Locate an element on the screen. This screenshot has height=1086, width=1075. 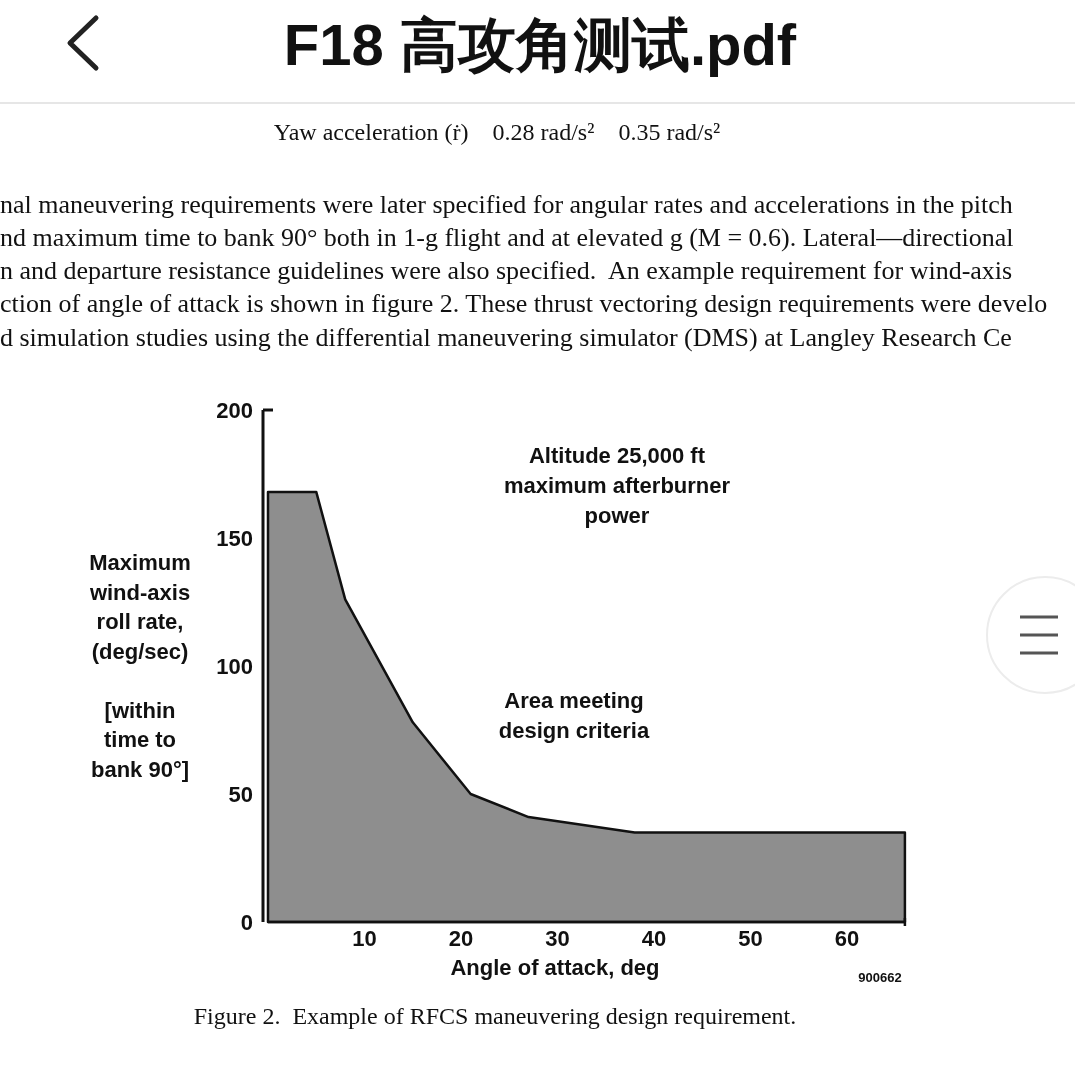
text: nd maximum time to bank 90° both in 1-g flight and at elevated g (M = 0.6). Lateral—directional is located at coordinates (507, 237).